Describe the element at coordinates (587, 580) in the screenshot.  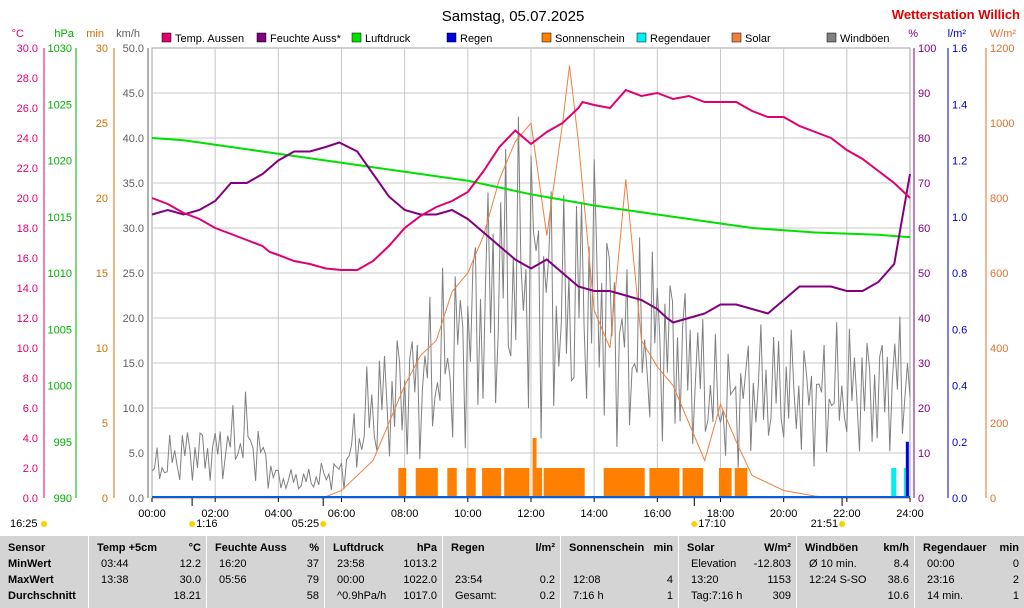
I see `stats-cell-label: 12:08` at that location.